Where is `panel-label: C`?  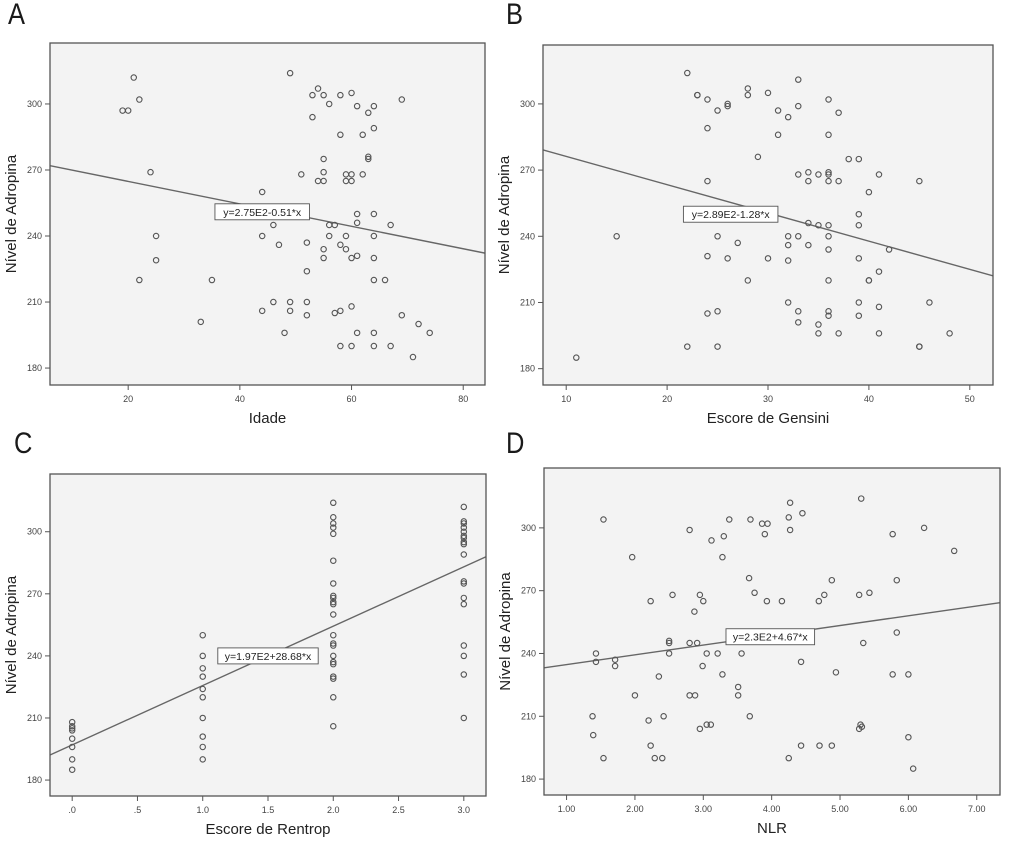
panel-label: C is located at coordinates (23, 443).